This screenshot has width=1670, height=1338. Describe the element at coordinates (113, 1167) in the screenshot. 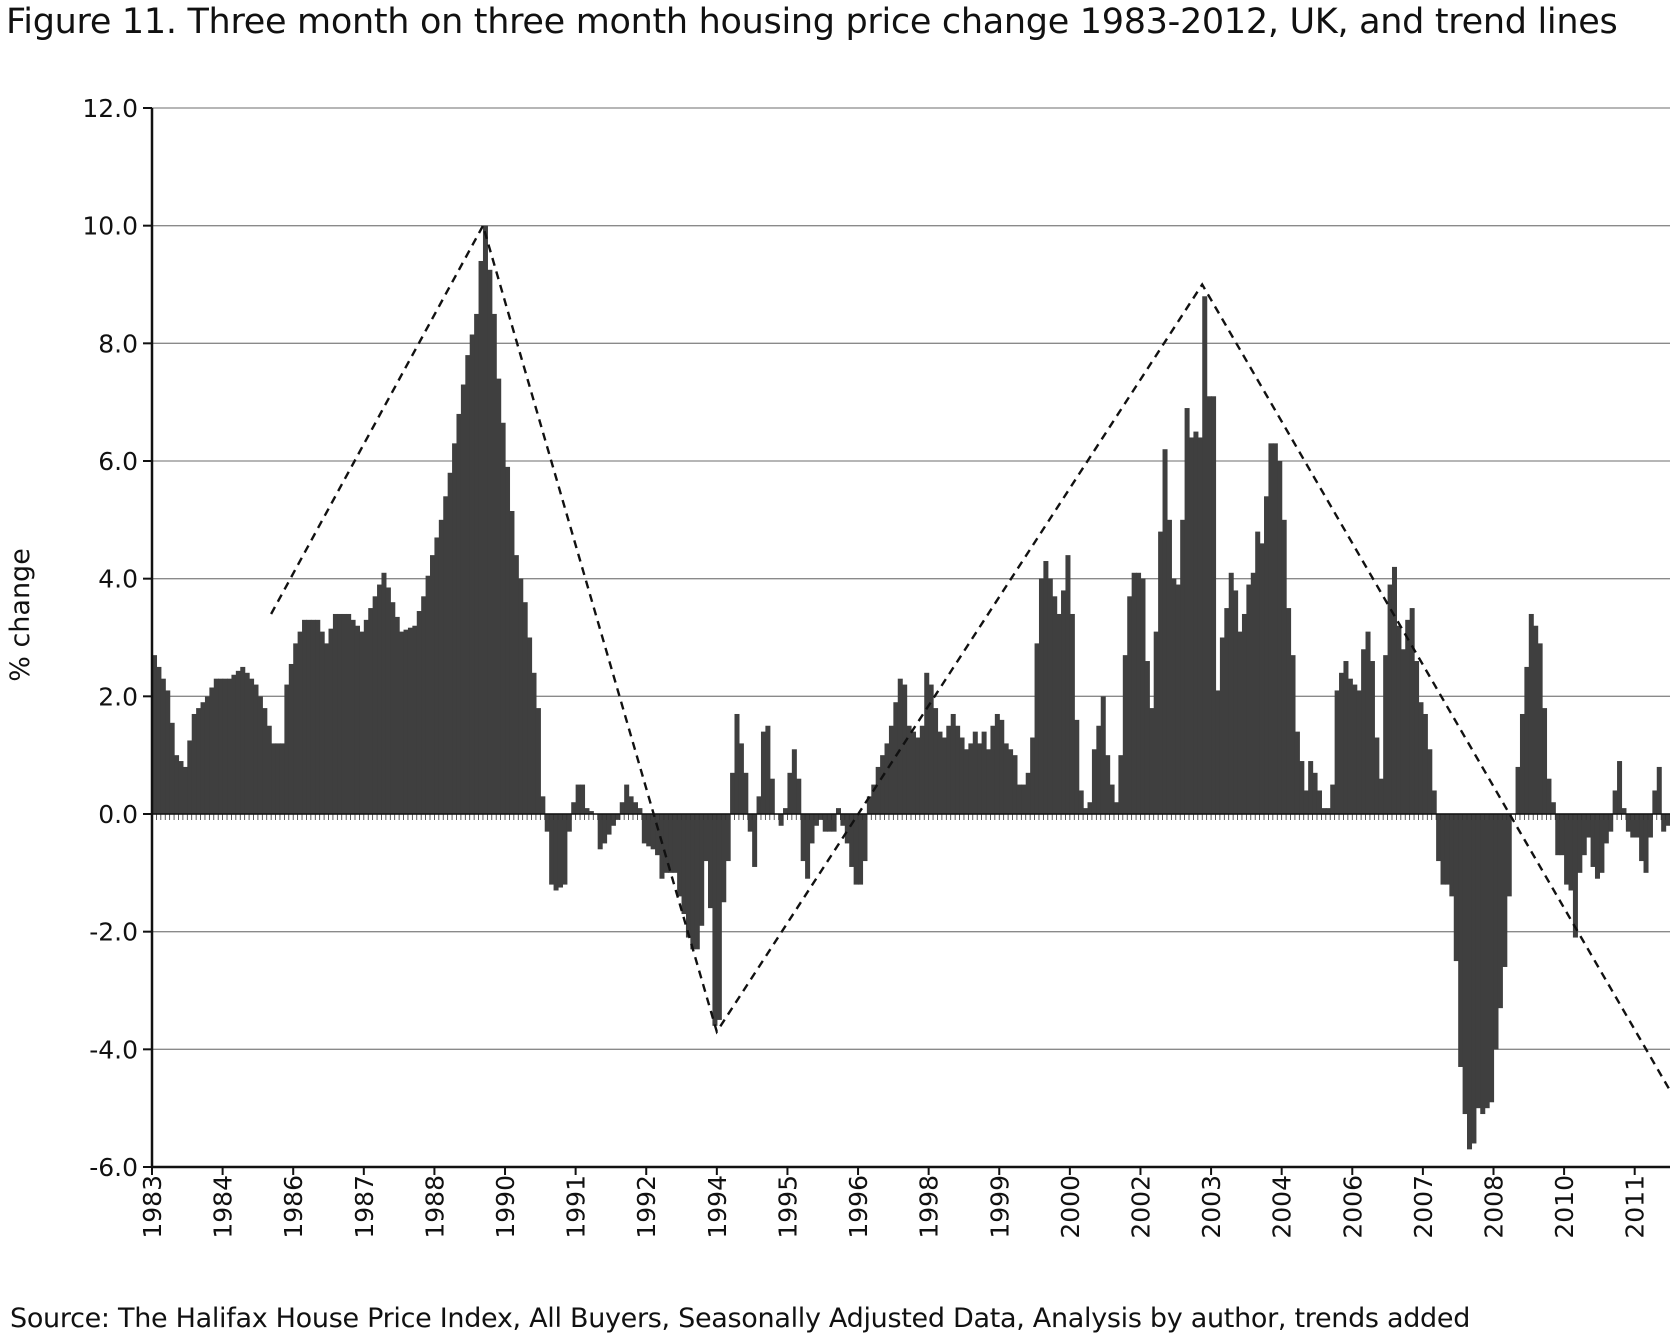

I see `y-tick-label: -6.0` at that location.